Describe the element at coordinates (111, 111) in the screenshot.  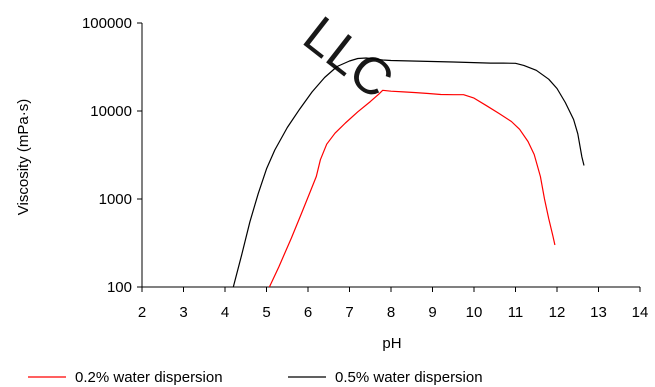
I see `y-tick-label: 10000` at that location.